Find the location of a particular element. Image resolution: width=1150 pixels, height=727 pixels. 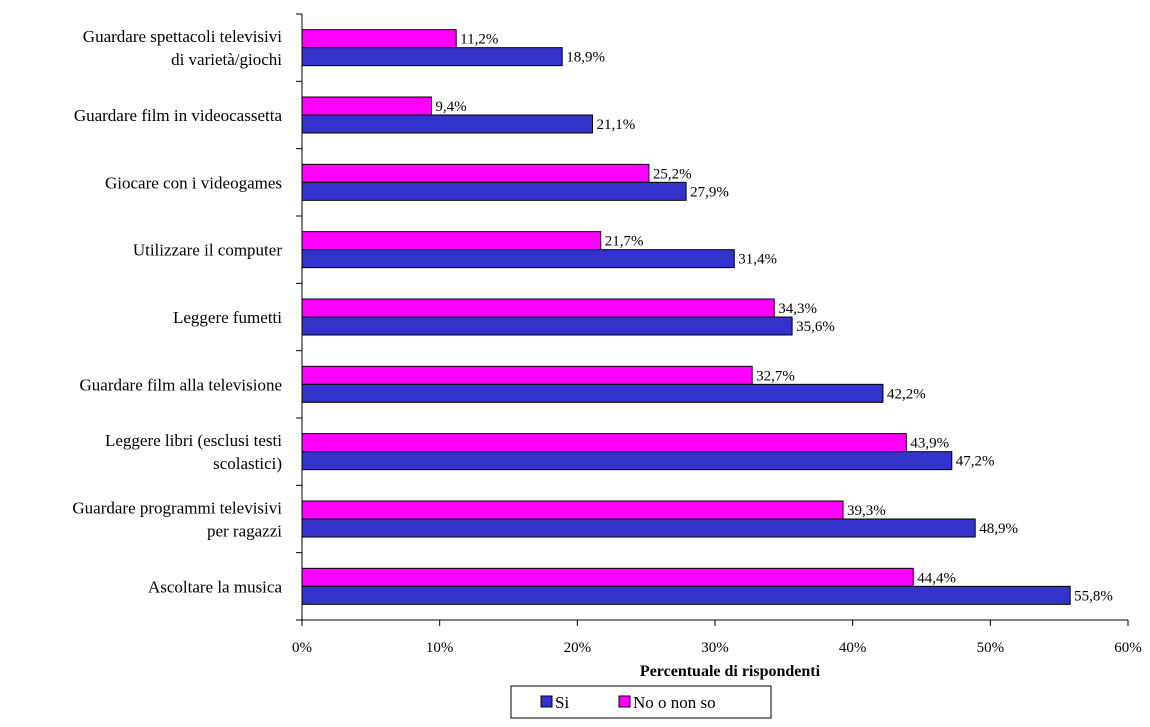

data-label-no-2: 25,2% is located at coordinates (672, 174).